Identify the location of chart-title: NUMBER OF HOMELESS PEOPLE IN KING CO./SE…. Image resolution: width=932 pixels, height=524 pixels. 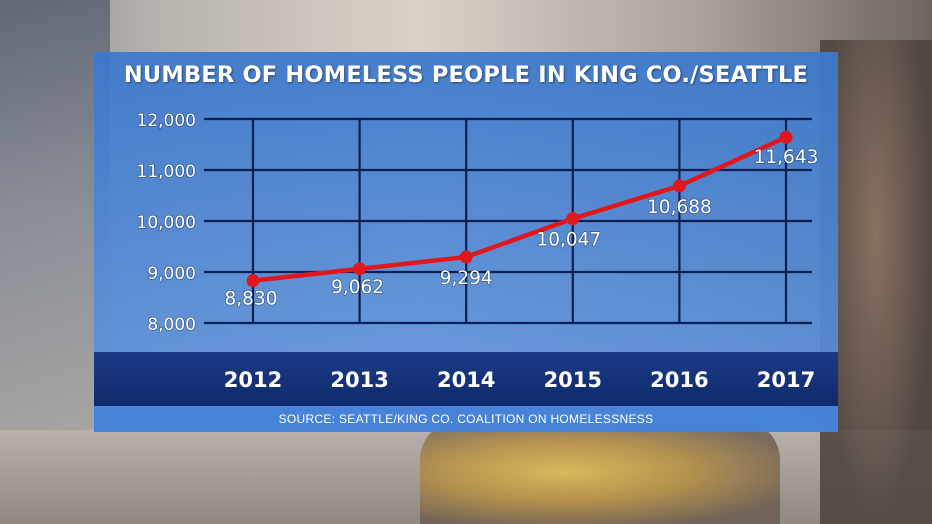
(466, 75).